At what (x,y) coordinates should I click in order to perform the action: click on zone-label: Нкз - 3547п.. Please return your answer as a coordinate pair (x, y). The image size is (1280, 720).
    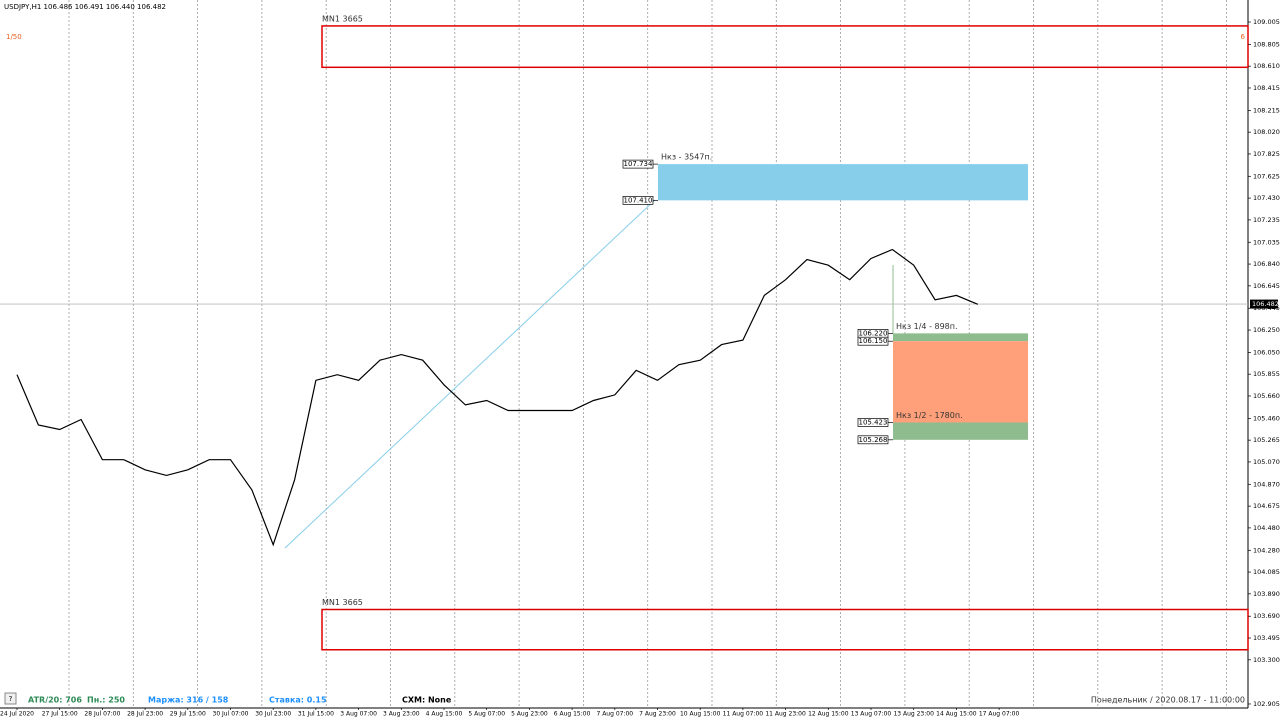
    Looking at the image, I should click on (686, 157).